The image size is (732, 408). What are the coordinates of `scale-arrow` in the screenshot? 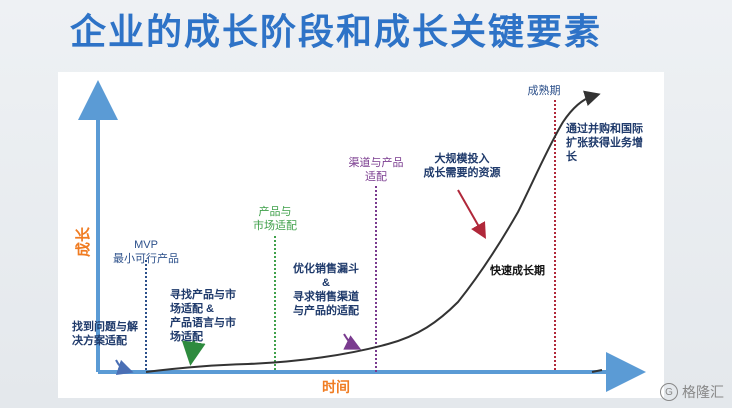 It's located at (471, 214).